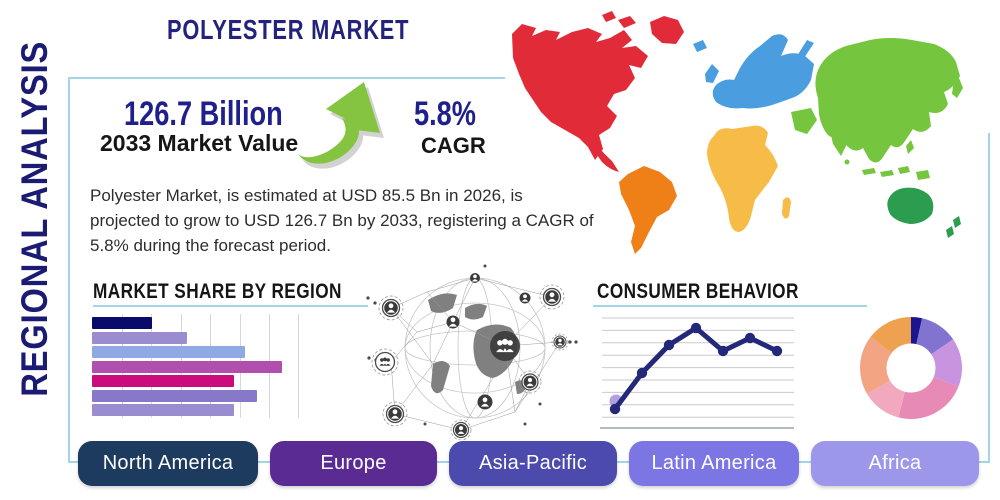 This screenshot has width=1000, height=500. Describe the element at coordinates (753, 71) in the screenshot. I see `map-region-europe` at that location.